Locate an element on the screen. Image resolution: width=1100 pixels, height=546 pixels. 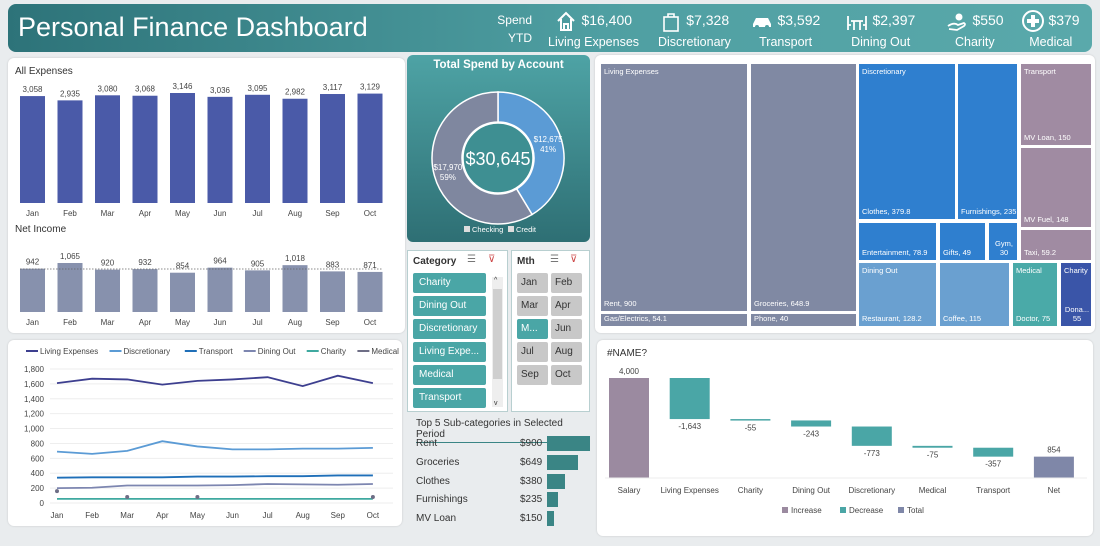
x-tick-label: Jan is located at coordinates (32, 322).